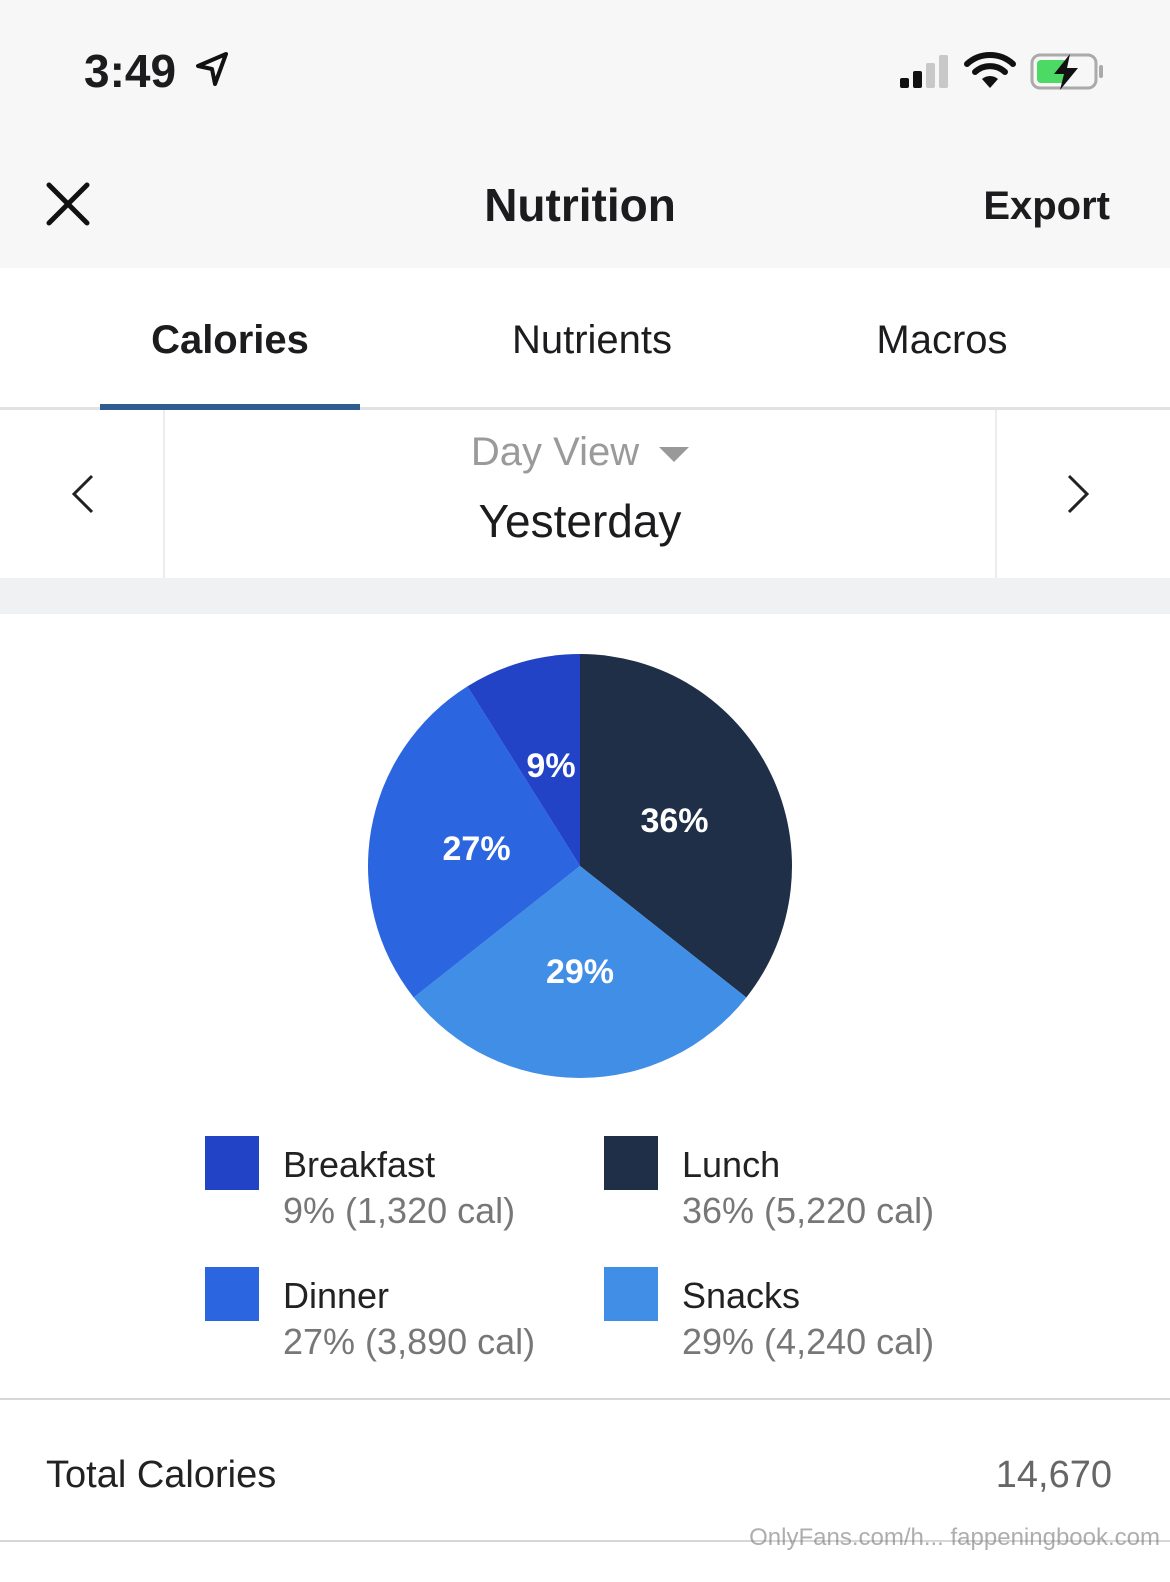 This screenshot has width=1170, height=1582. What do you see at coordinates (130, 71) in the screenshot?
I see `status-time: 3:49` at bounding box center [130, 71].